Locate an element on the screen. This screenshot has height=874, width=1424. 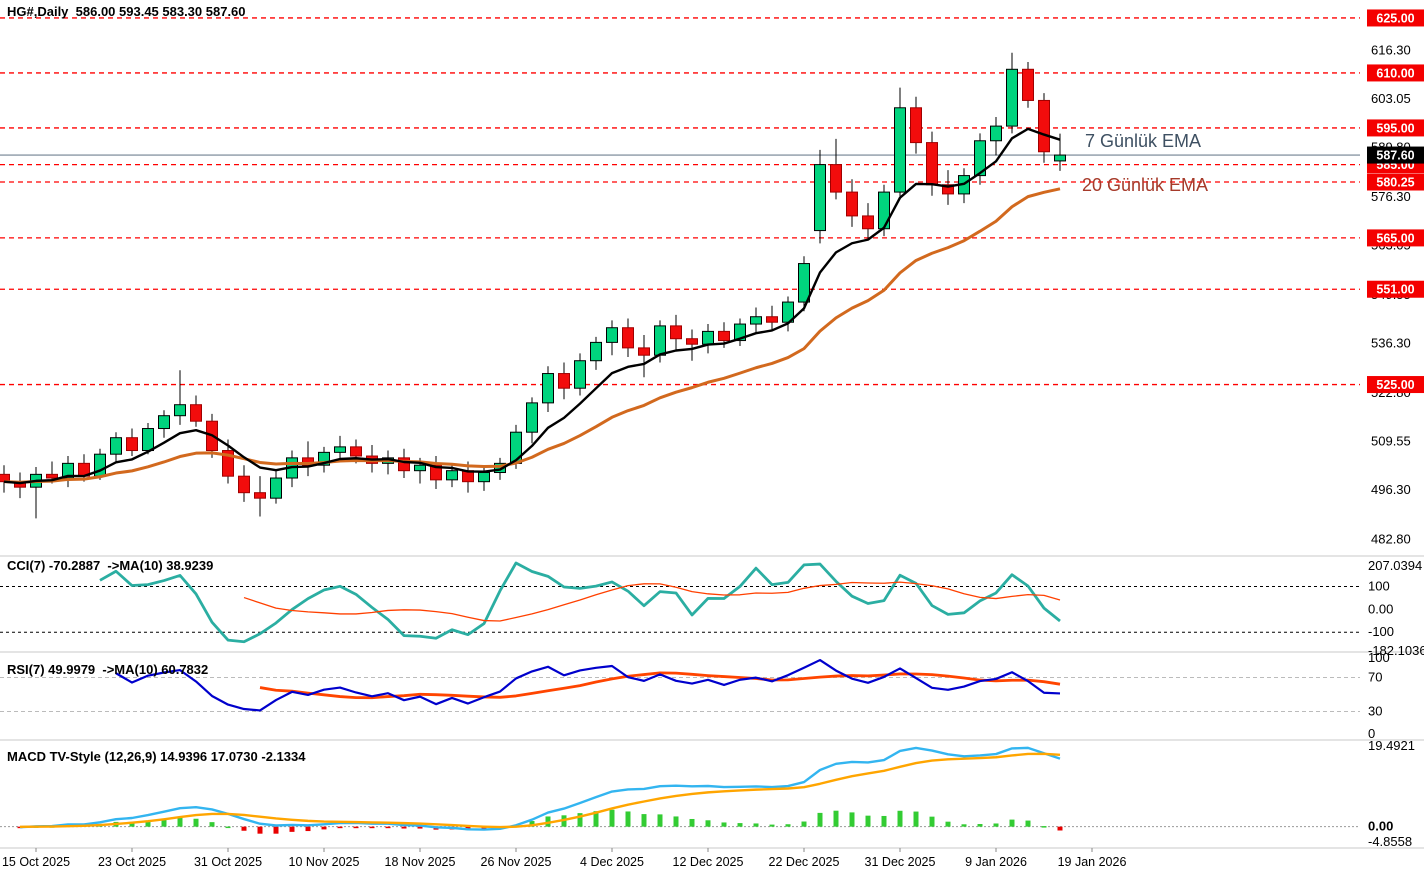
price-level-badge-text: 525.00 is located at coordinates (1395, 385).